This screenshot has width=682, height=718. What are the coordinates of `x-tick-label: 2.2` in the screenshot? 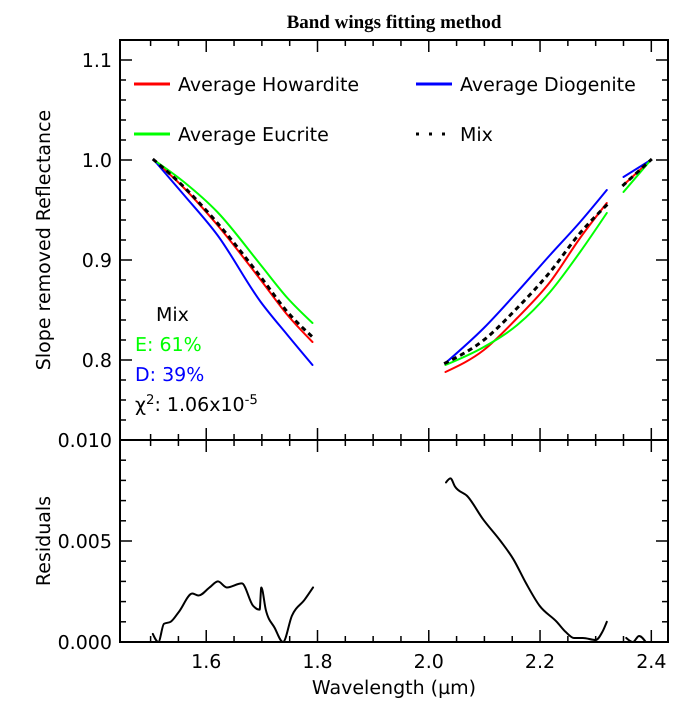 It's located at (540, 662).